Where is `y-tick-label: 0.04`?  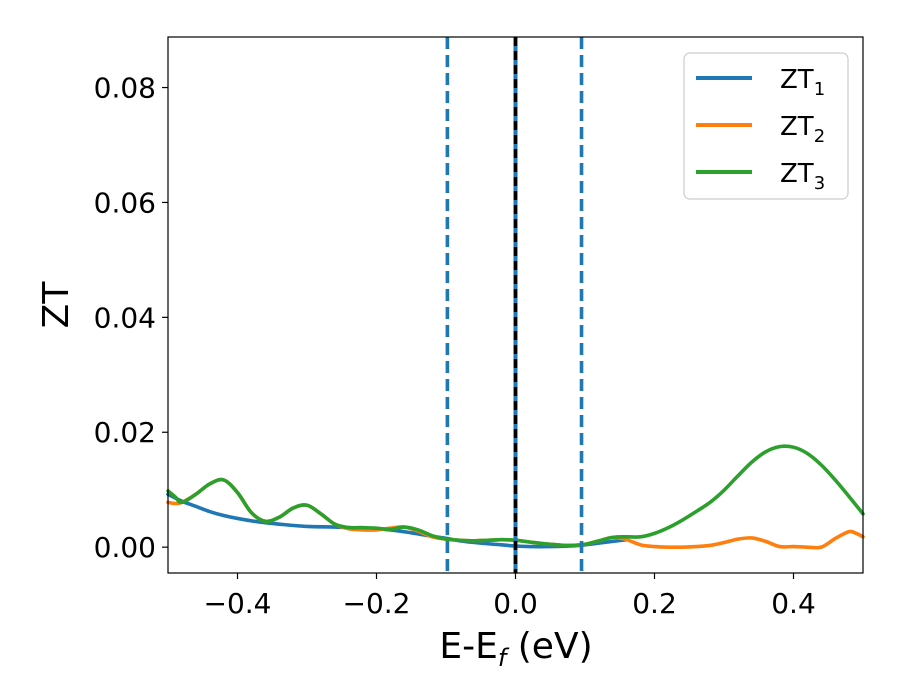
y-tick-label: 0.04 is located at coordinates (125, 317).